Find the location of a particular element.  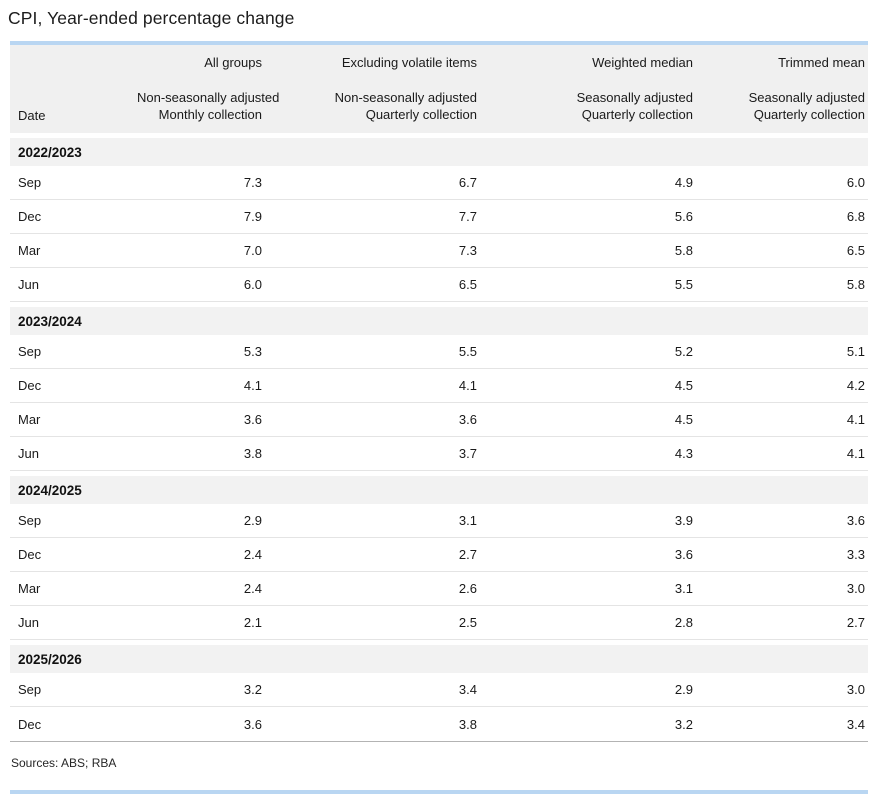

value-cell: 3.0 is located at coordinates (855, 689).